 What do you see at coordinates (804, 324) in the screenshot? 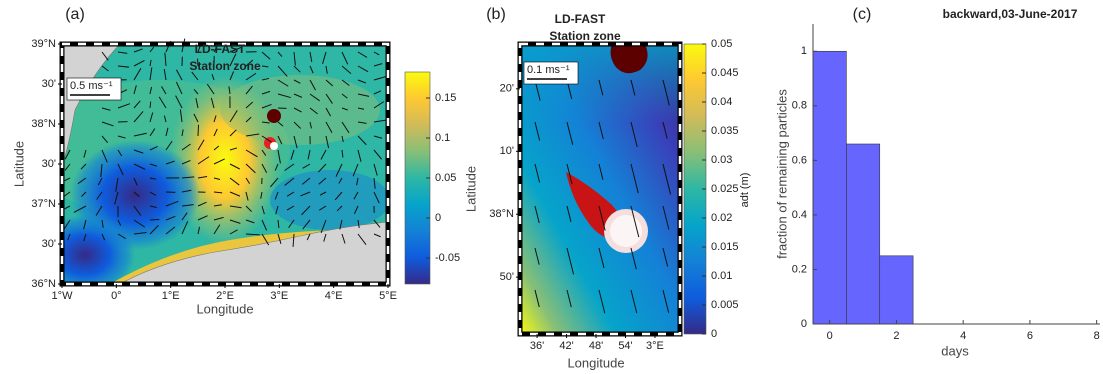
I see `y-tick-label: 0` at bounding box center [804, 324].